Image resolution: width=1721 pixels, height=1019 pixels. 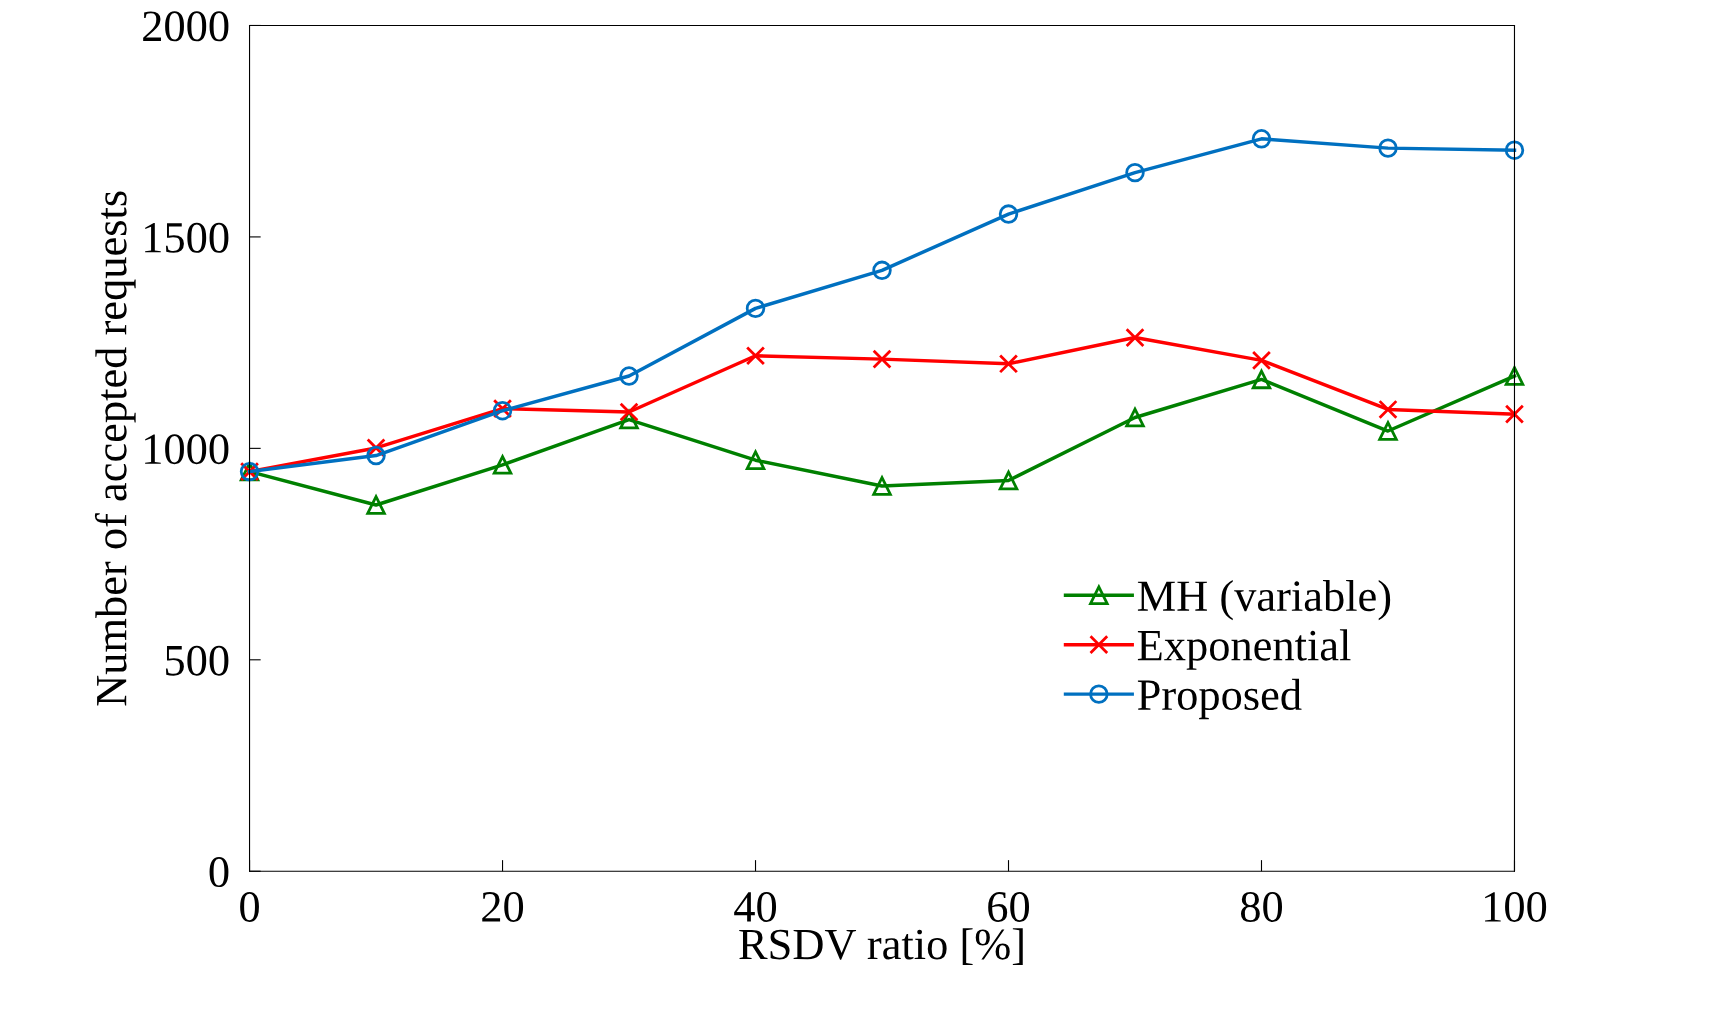 What do you see at coordinates (503, 906) in the screenshot?
I see `x-tick-label: 20` at bounding box center [503, 906].